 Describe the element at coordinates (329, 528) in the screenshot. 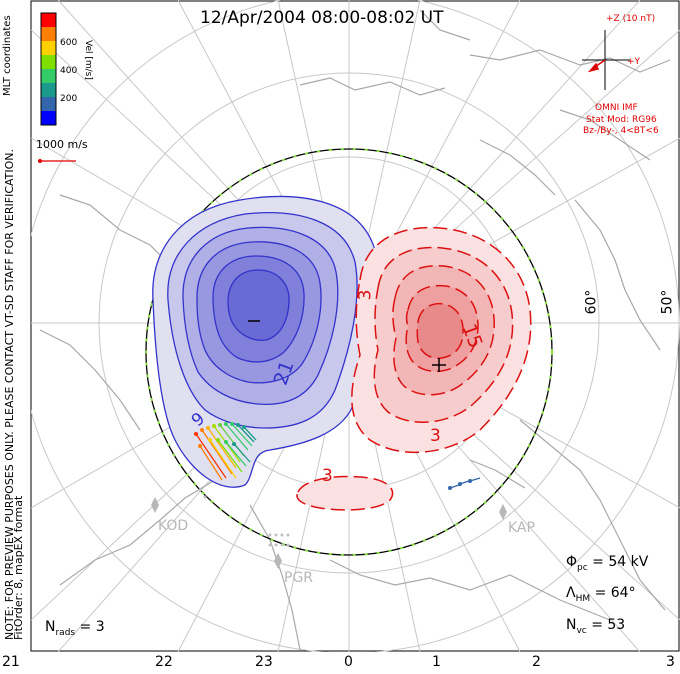

I see `station-markers` at that location.